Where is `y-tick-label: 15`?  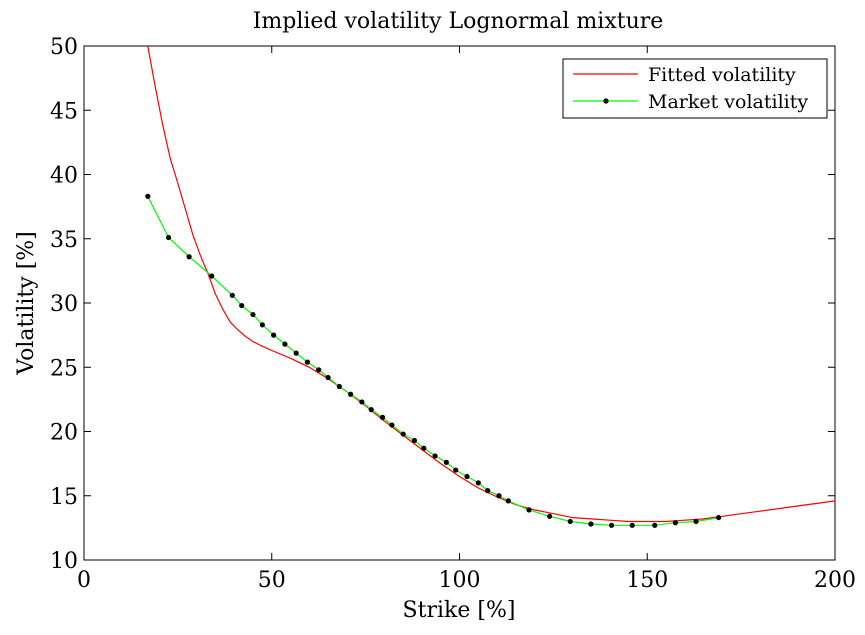 y-tick-label: 15 is located at coordinates (64, 497).